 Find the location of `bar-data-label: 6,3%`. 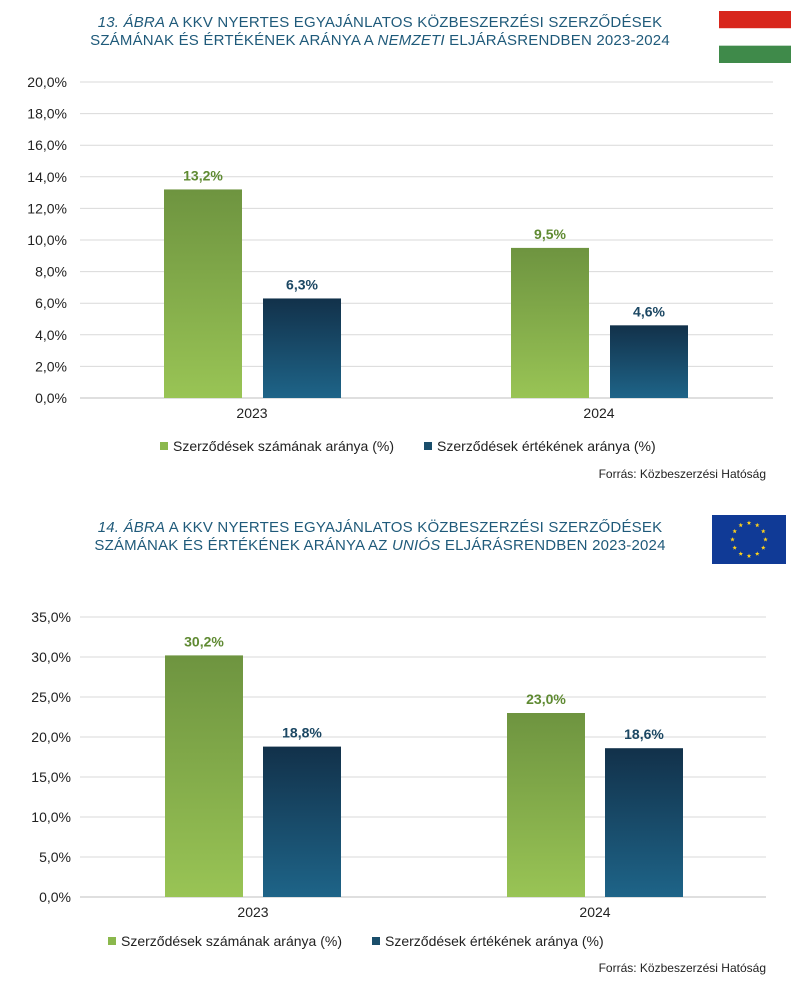

bar-data-label: 6,3% is located at coordinates (302, 284).